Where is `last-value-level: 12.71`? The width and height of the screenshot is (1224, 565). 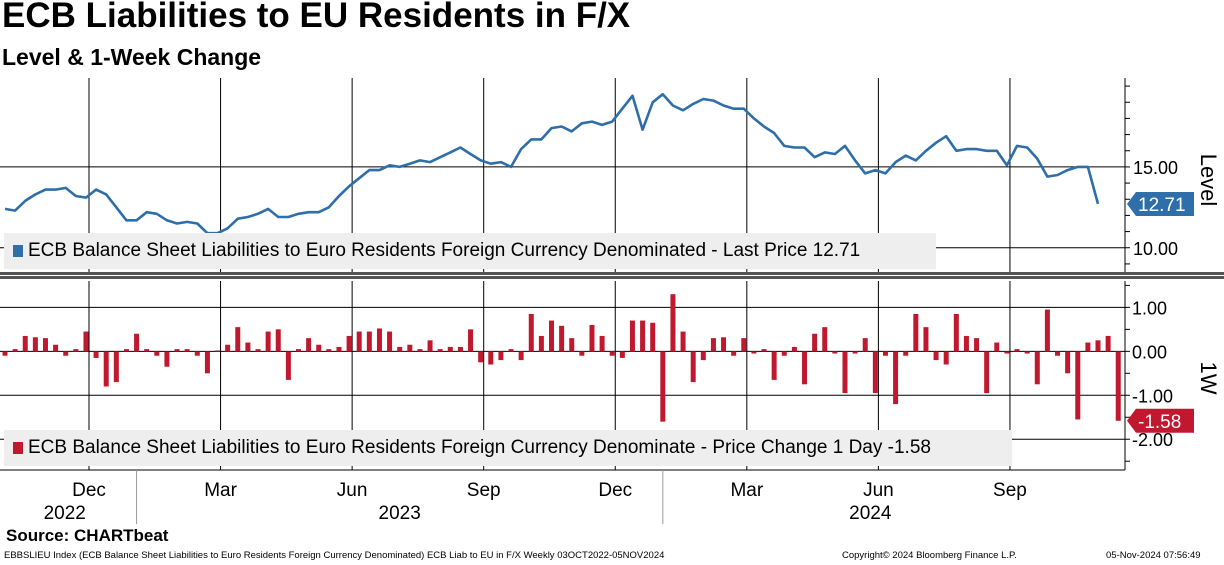 last-value-level: 12.71 is located at coordinates (1162, 205).